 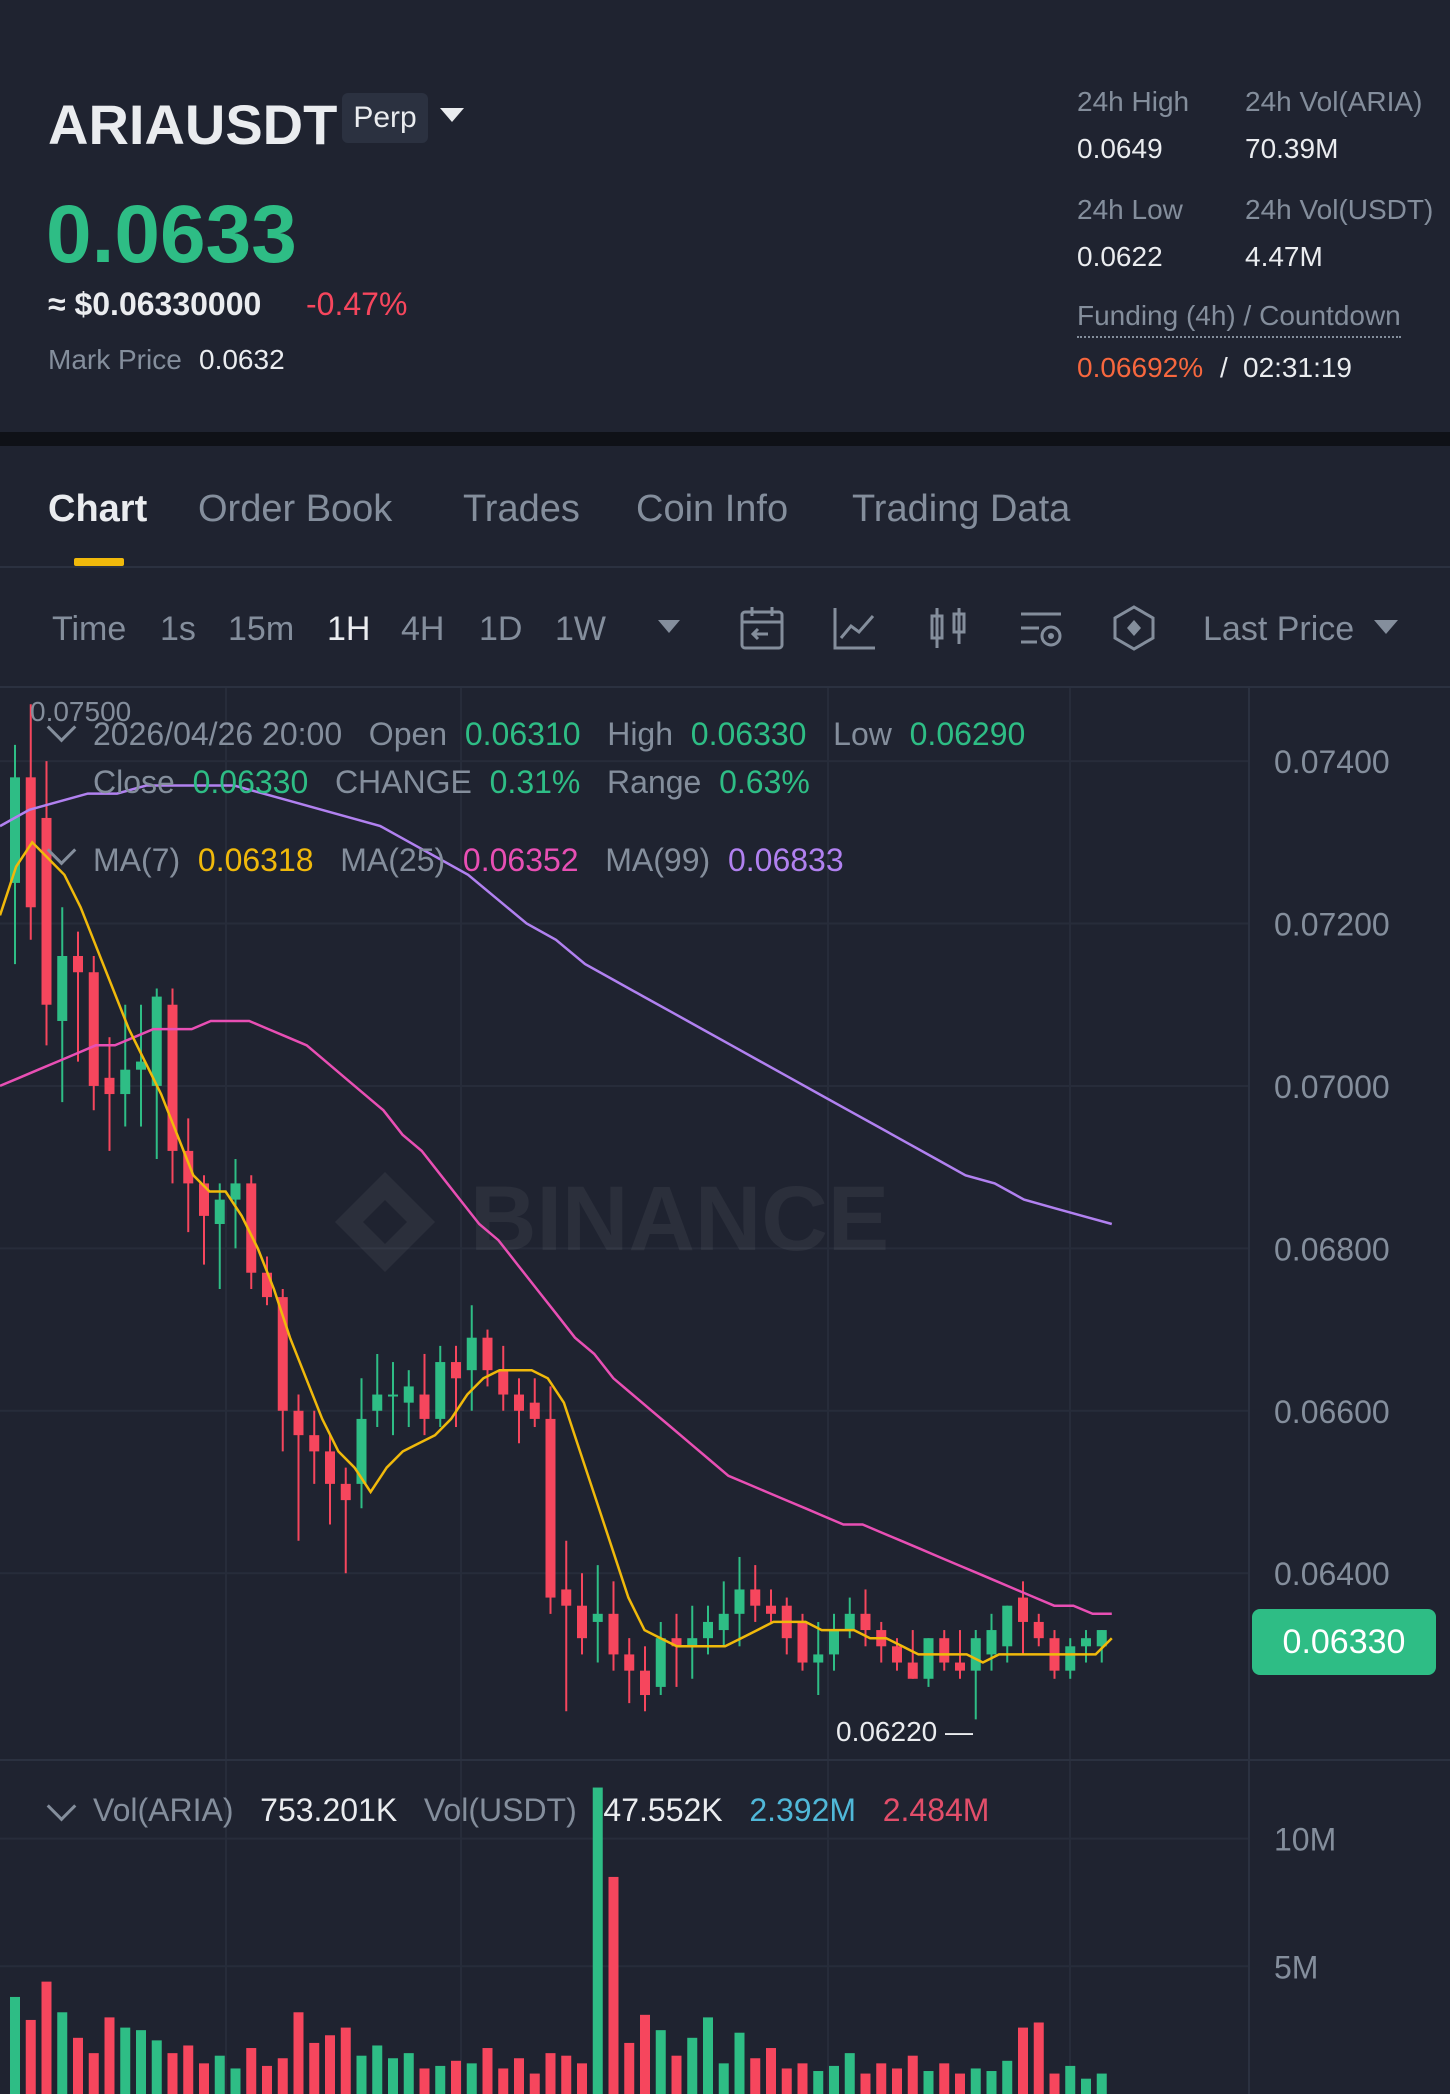 What do you see at coordinates (1041, 628) in the screenshot?
I see `chart-settings-icon` at bounding box center [1041, 628].